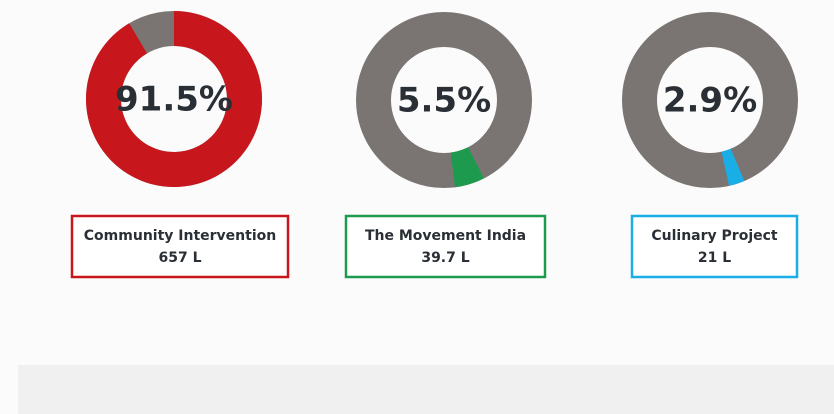 The width and height of the screenshot is (834, 414). I want to click on legend-name: Community Intervention, so click(180, 236).